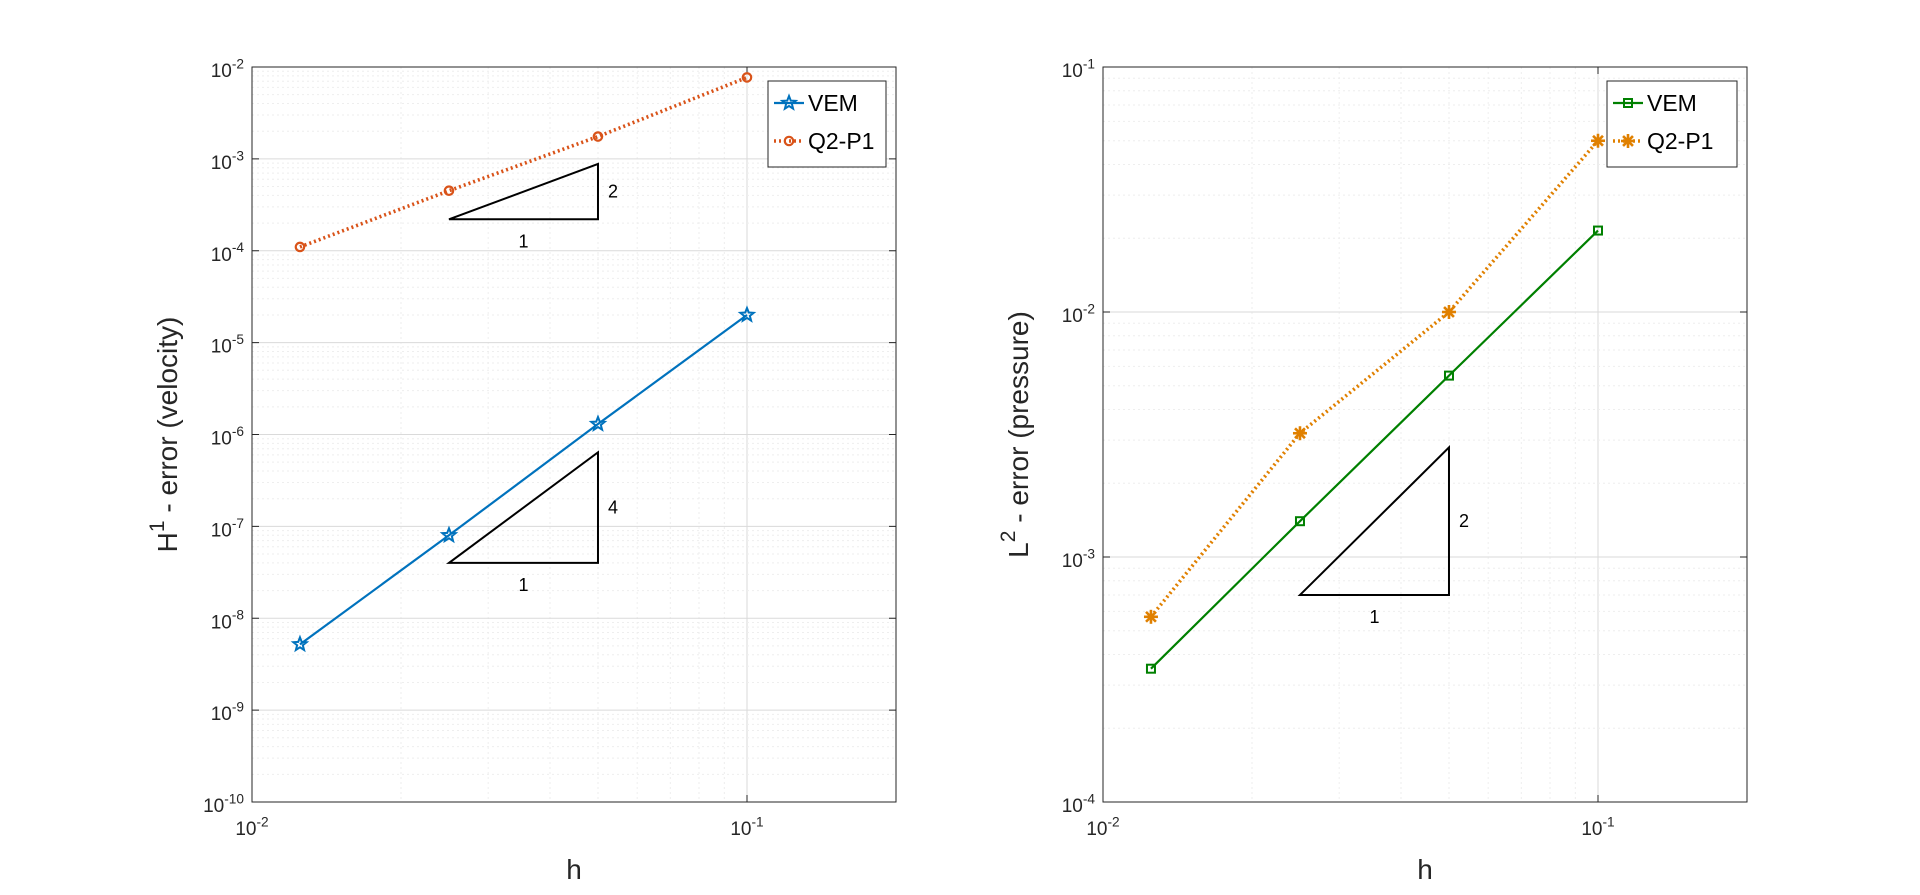 Image resolution: width=1920 pixels, height=895 pixels. Describe the element at coordinates (238, 615) in the screenshot. I see `y-tick-label-exp: -8` at that location.